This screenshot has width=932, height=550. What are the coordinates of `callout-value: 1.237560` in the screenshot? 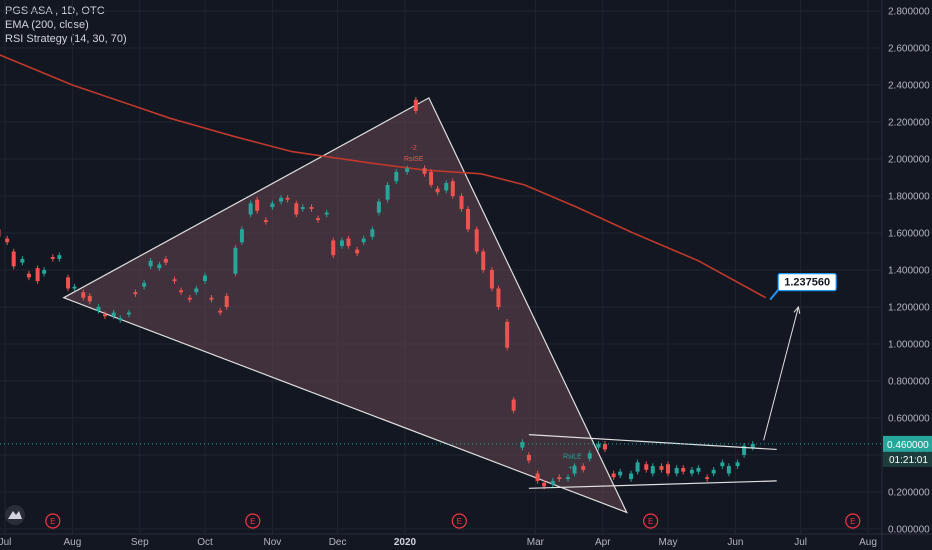 It's located at (807, 283).